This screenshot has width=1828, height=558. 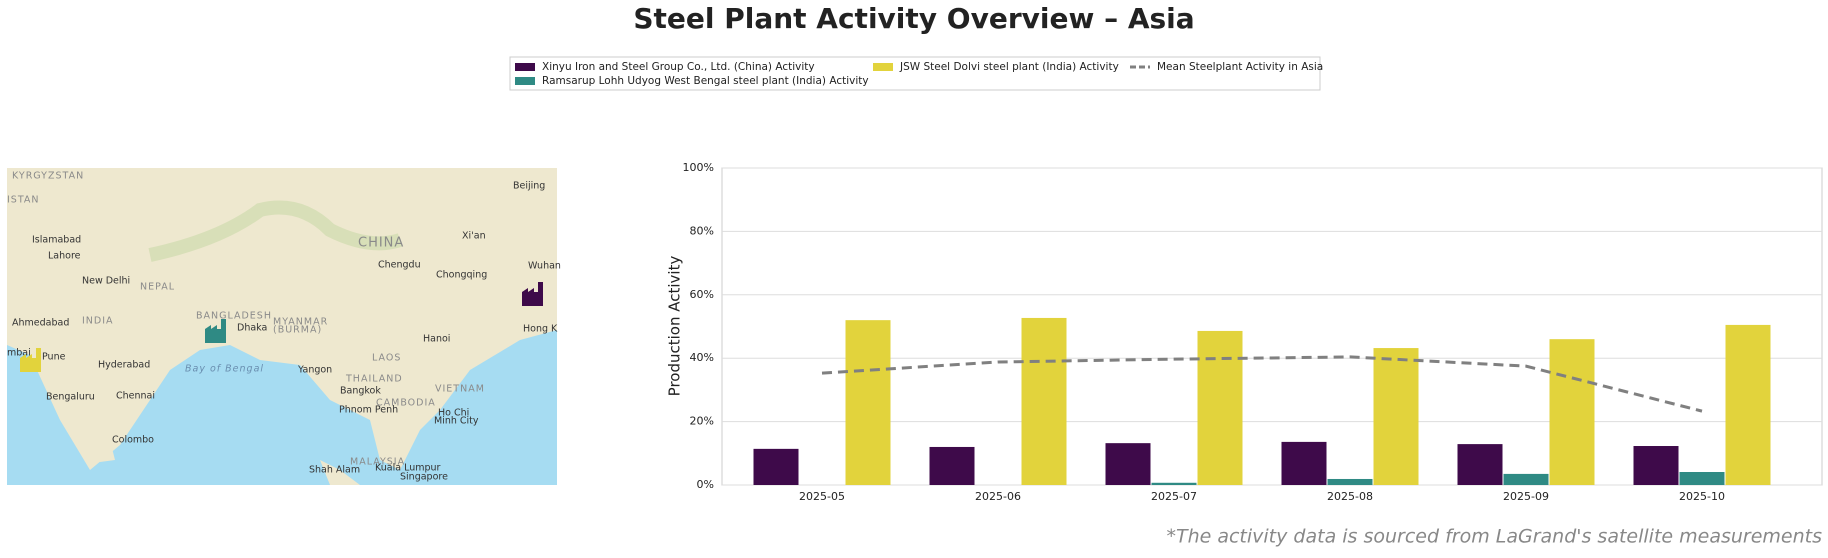 What do you see at coordinates (399, 265) in the screenshot?
I see `map-label: Chengdu` at bounding box center [399, 265].